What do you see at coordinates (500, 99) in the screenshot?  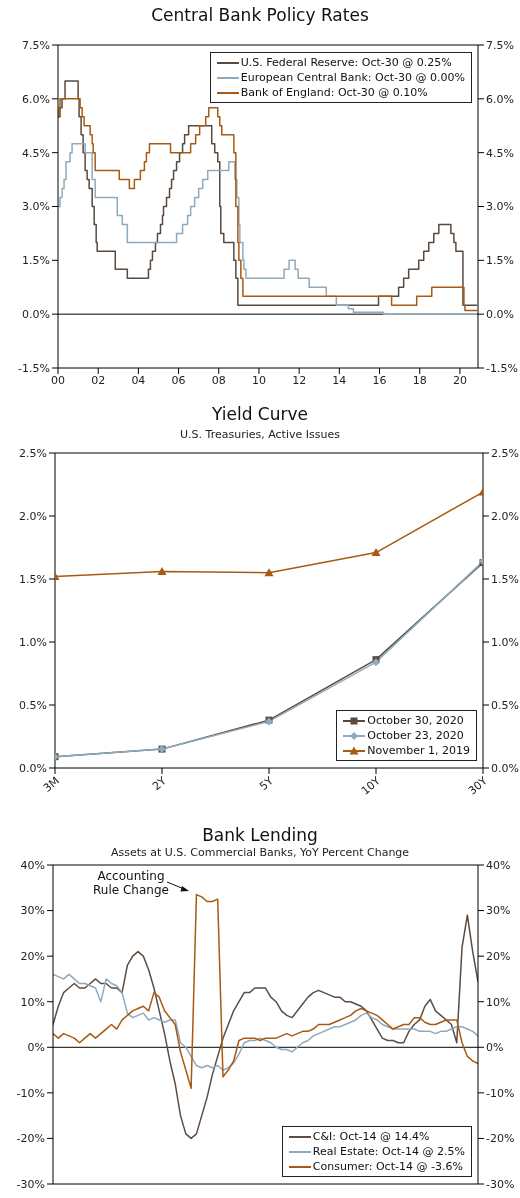 I see `y2-tick-label: 6.0%` at bounding box center [500, 99].